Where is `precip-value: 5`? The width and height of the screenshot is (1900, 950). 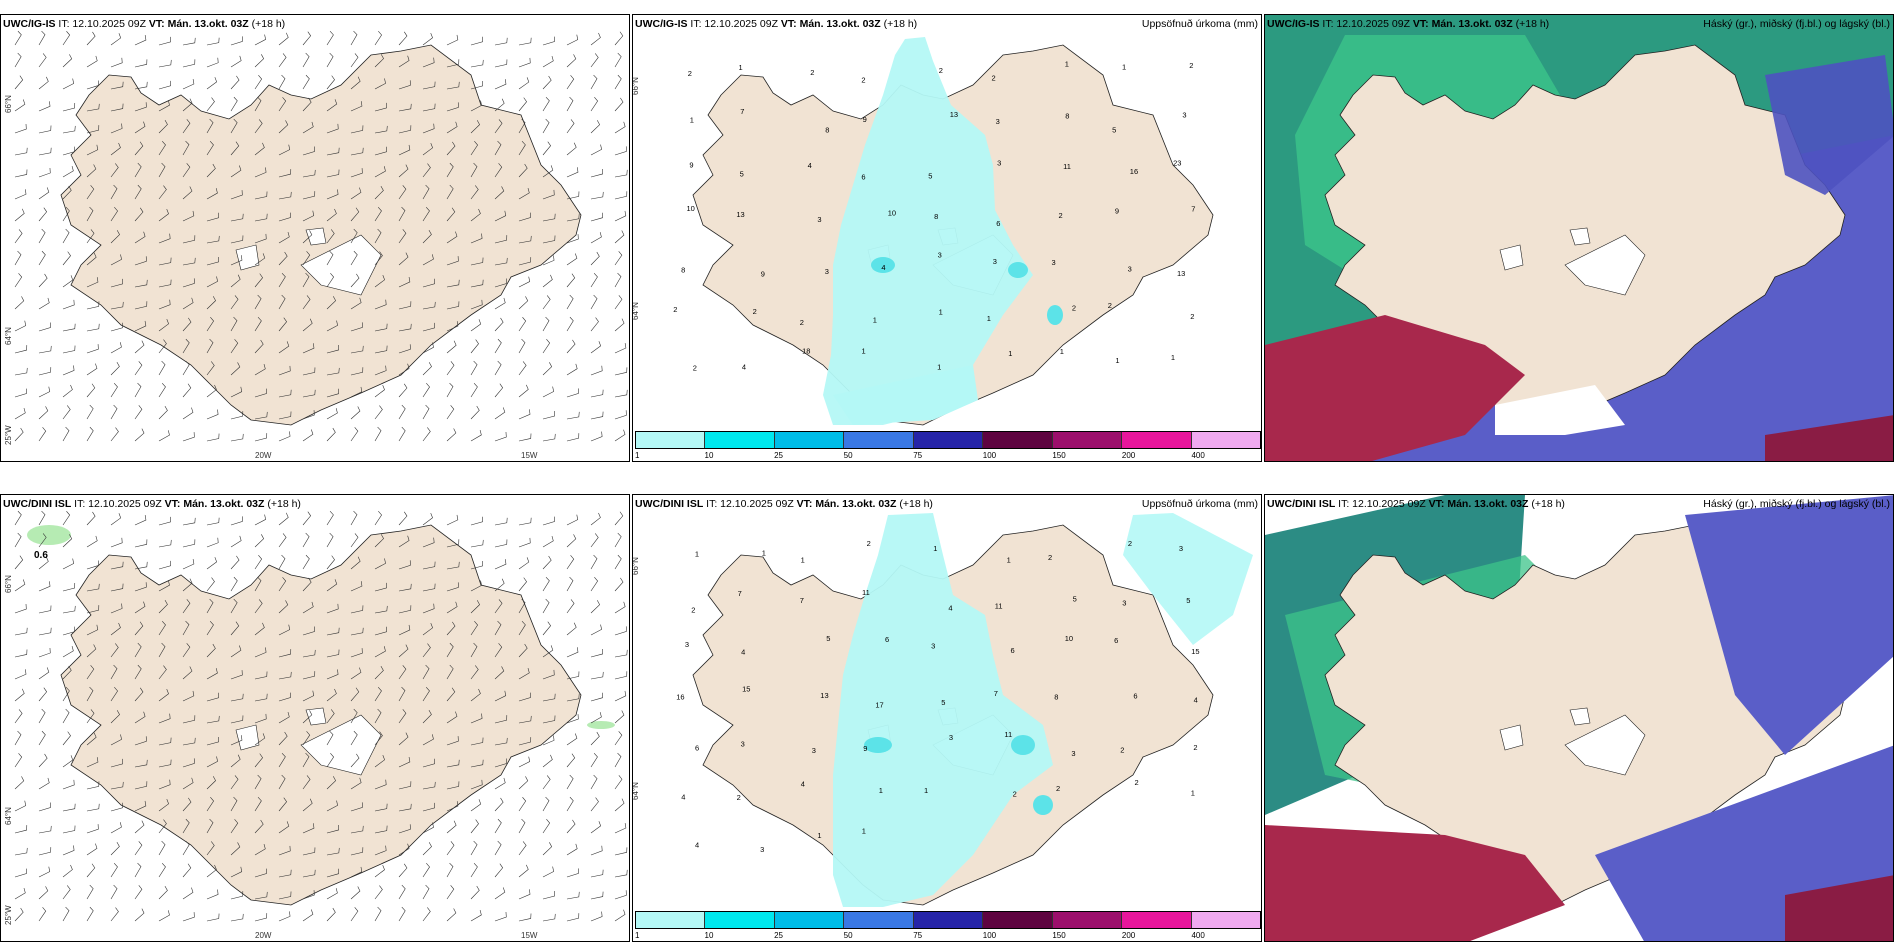 precip-value: 5 is located at coordinates (1114, 130).